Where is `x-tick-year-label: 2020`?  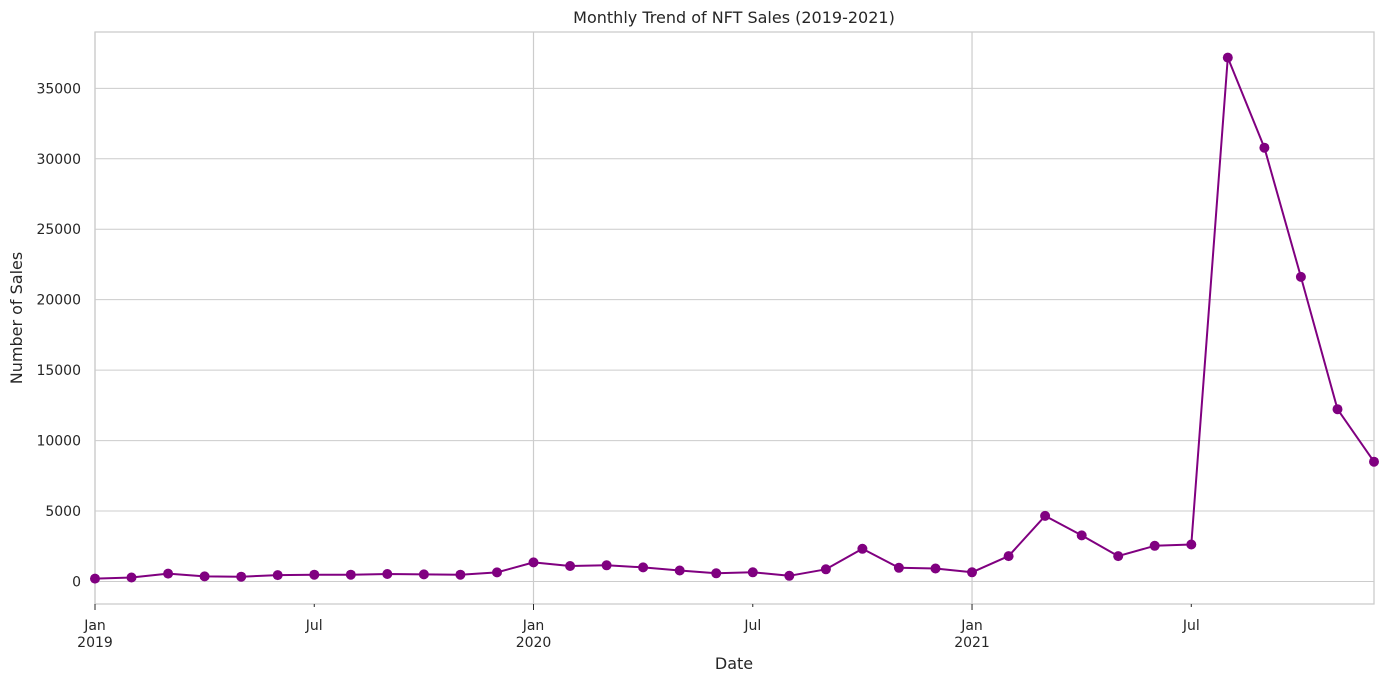 x-tick-year-label: 2020 is located at coordinates (534, 643).